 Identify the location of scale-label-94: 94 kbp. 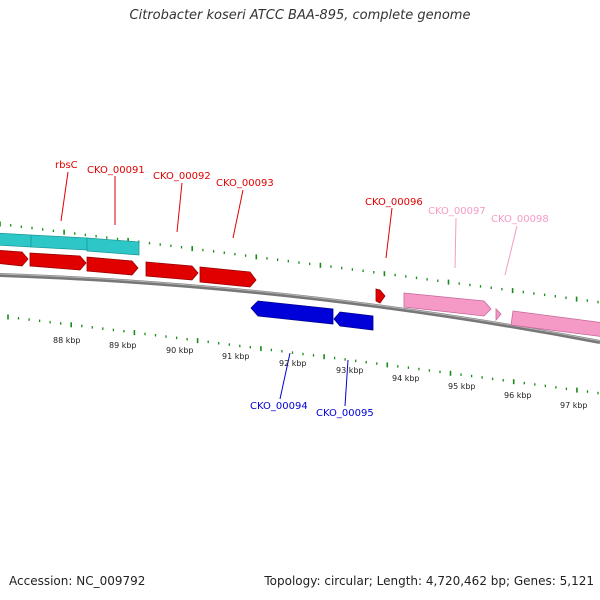
(406, 378).